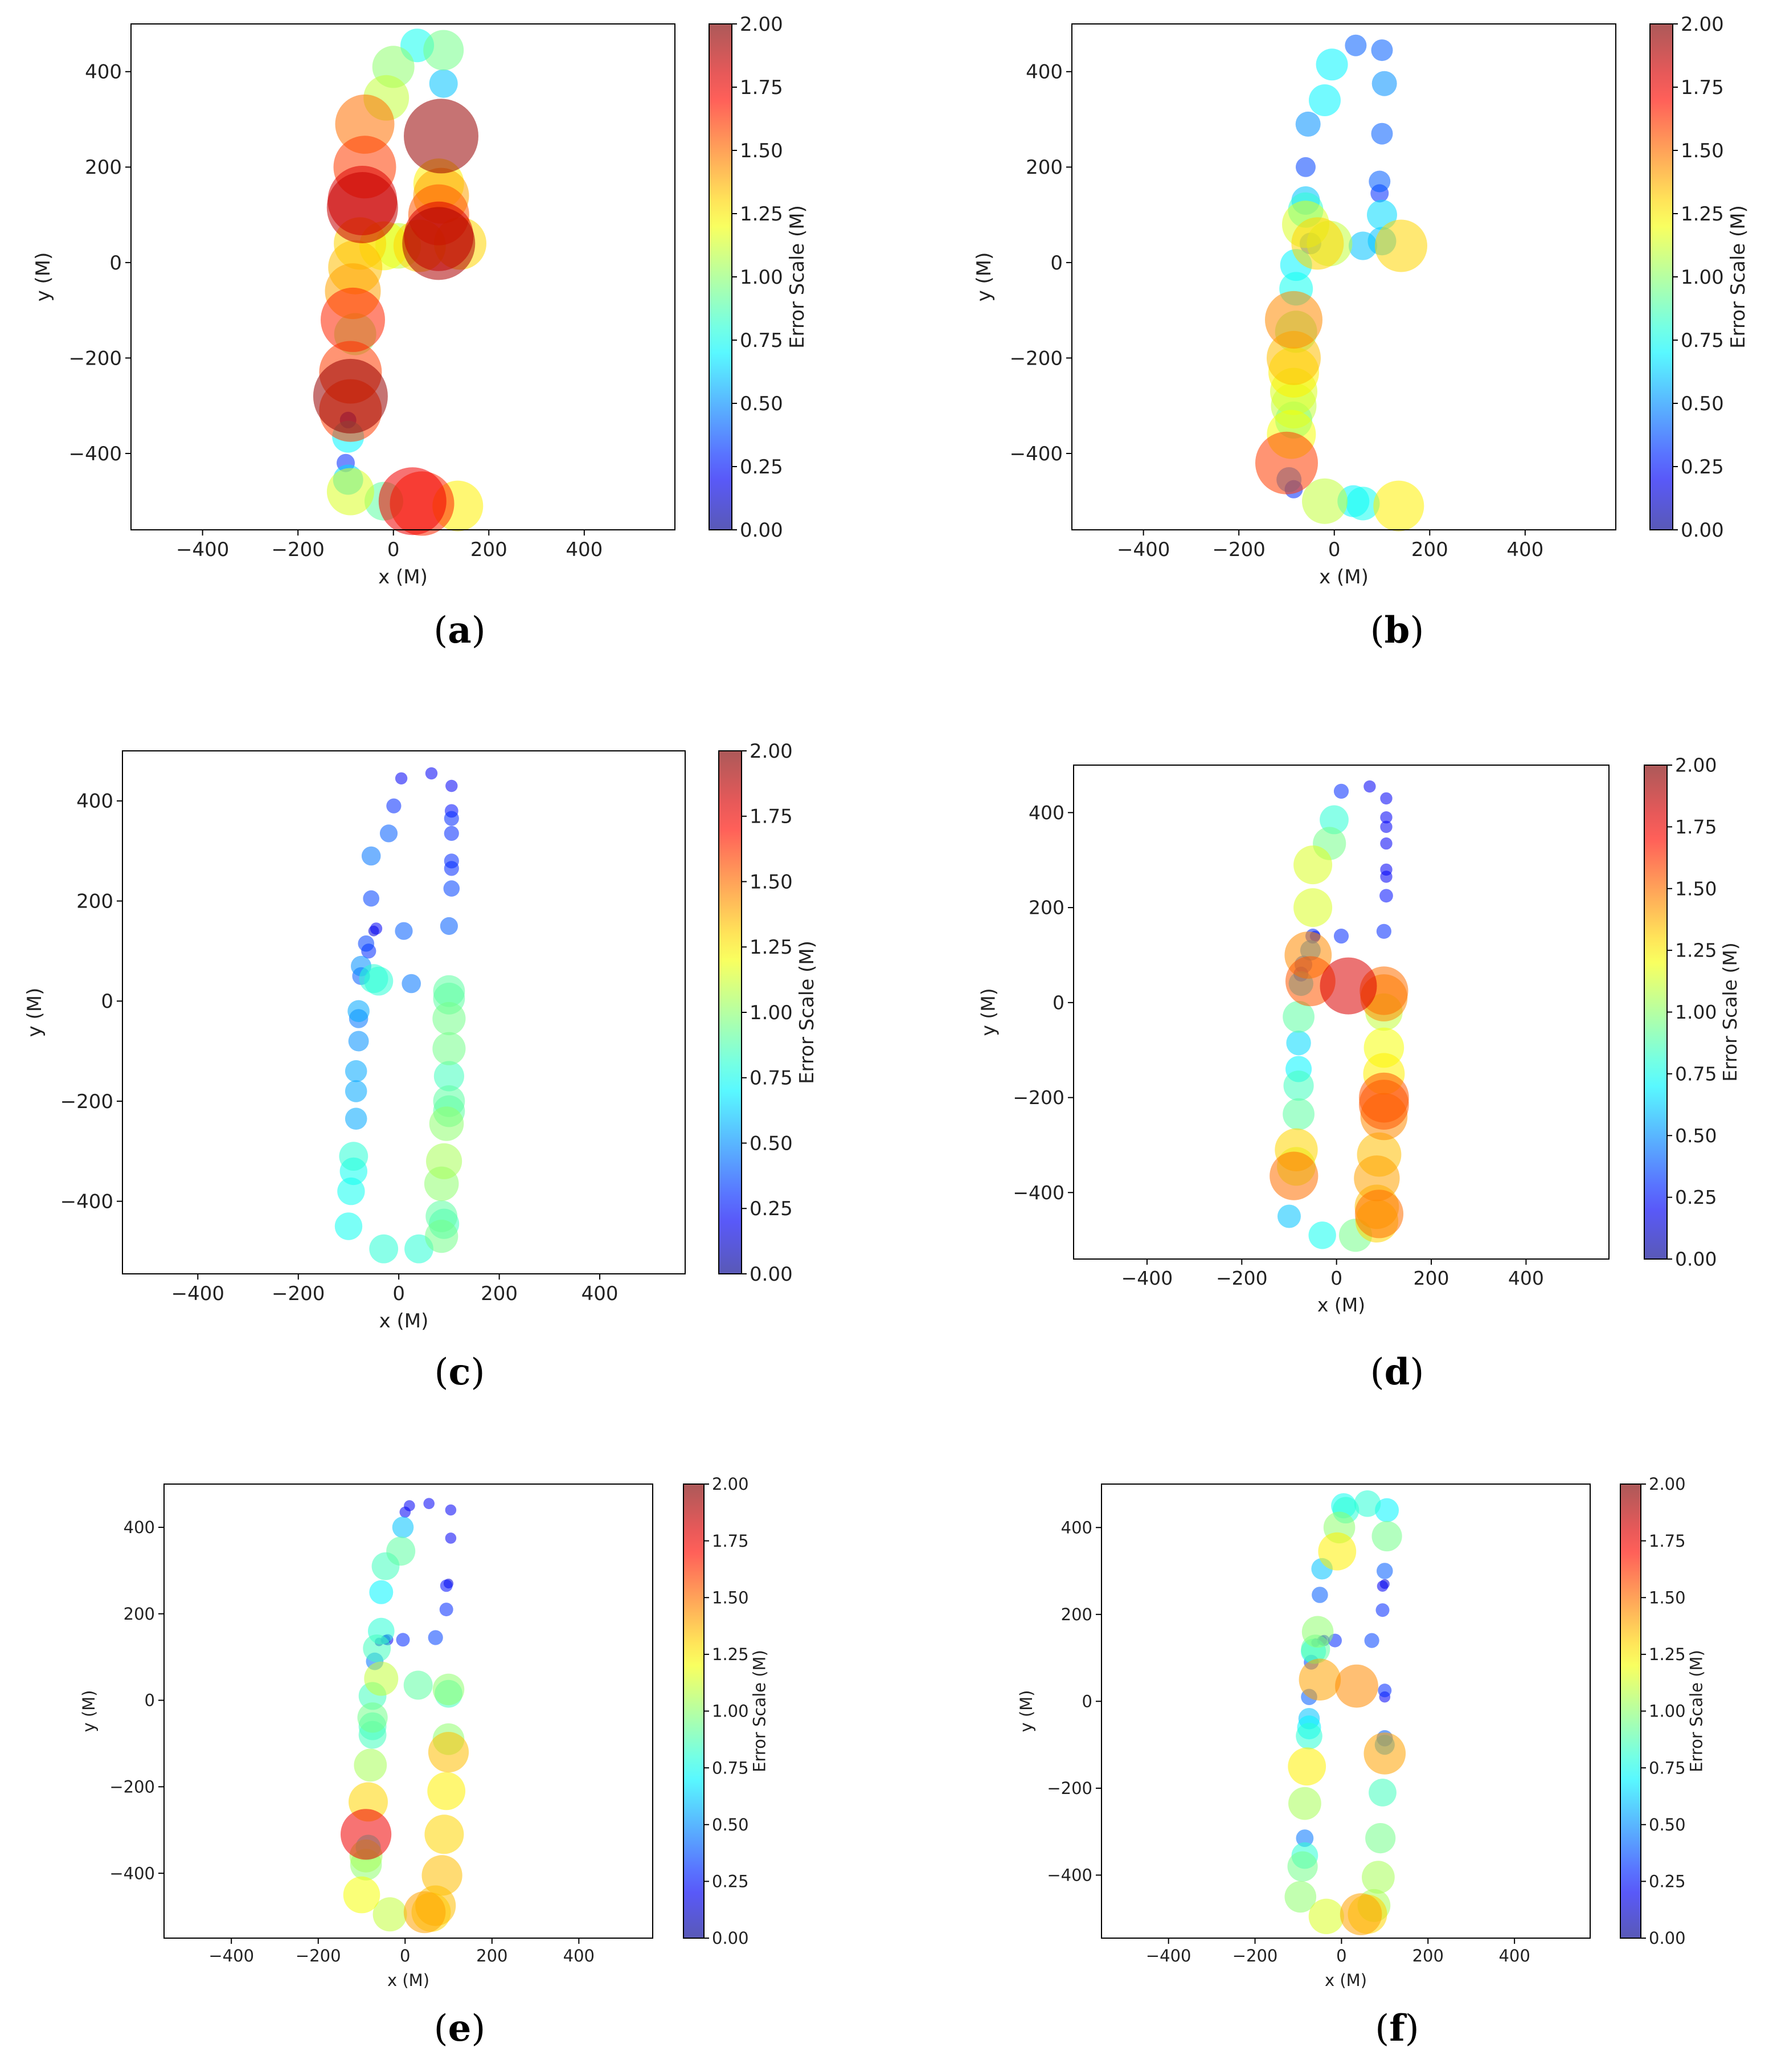 Image resolution: width=1769 pixels, height=2072 pixels. I want to click on caption-letter: c, so click(460, 1372).